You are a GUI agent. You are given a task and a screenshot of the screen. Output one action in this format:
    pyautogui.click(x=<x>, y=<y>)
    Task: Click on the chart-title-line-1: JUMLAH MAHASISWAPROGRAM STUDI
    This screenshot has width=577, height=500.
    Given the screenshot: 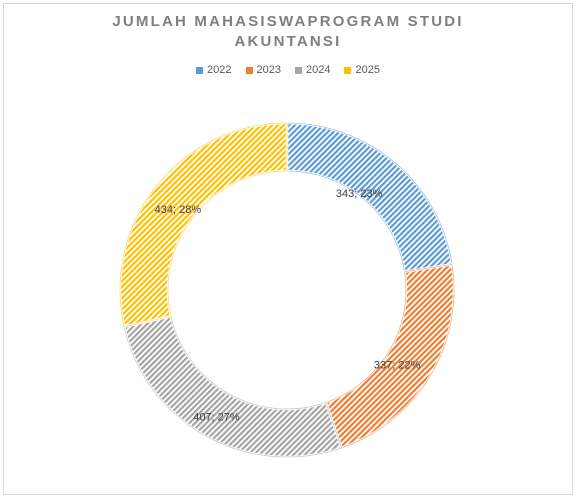 What is the action you would take?
    pyautogui.click(x=288, y=21)
    